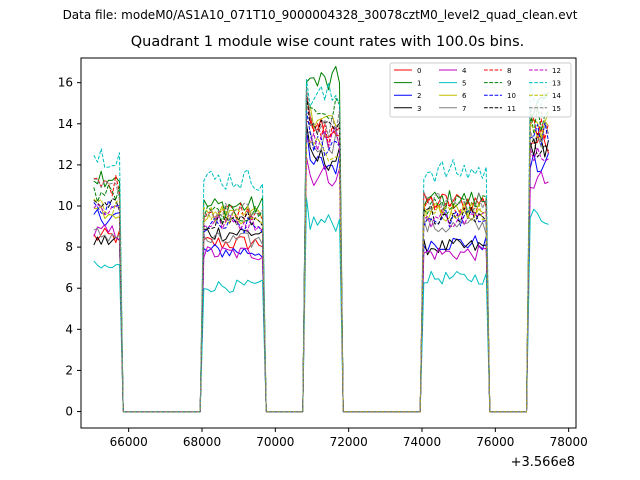  Describe the element at coordinates (65, 165) in the screenshot. I see `y-tick-label: 12` at that location.